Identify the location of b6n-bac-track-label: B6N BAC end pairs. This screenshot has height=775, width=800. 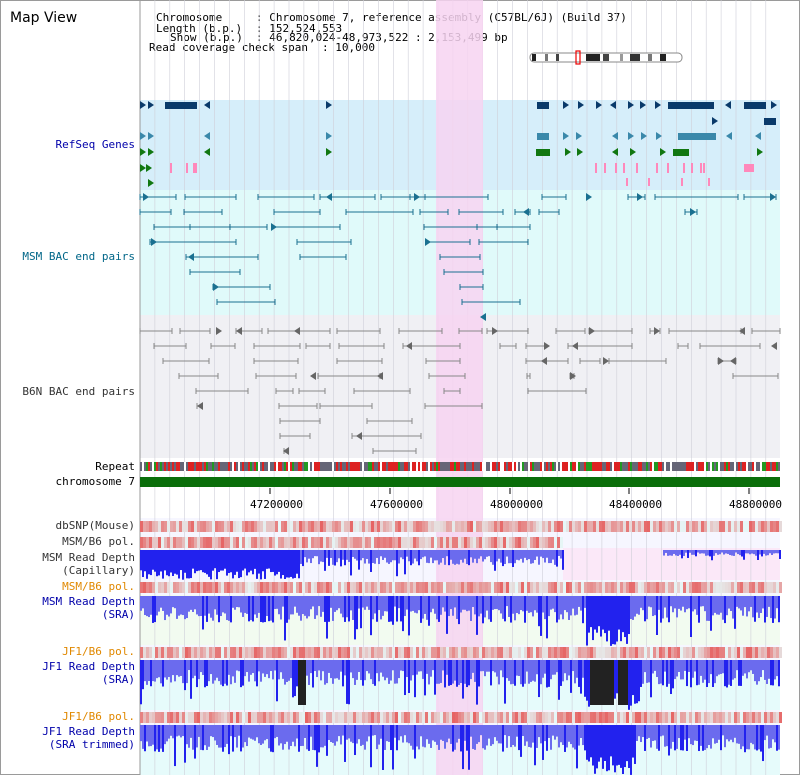
(78, 391).